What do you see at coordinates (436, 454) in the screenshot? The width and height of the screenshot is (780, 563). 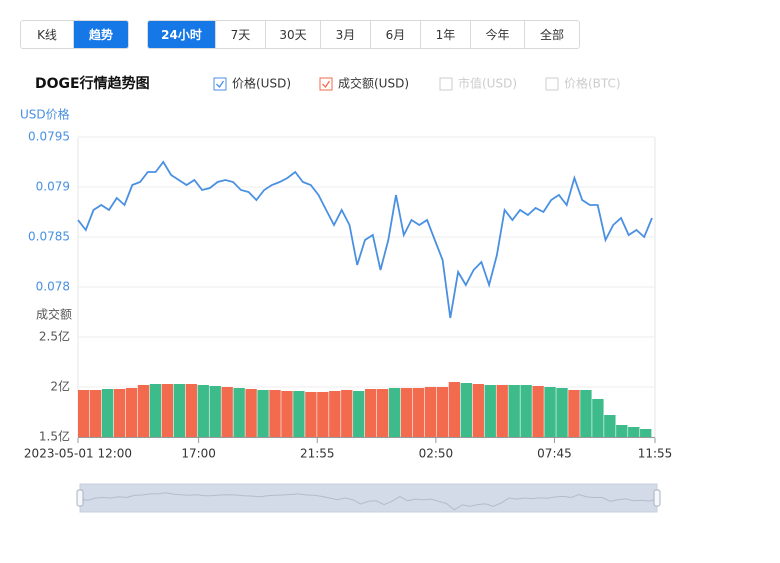 I see `x-tick-label: 02:50` at bounding box center [436, 454].